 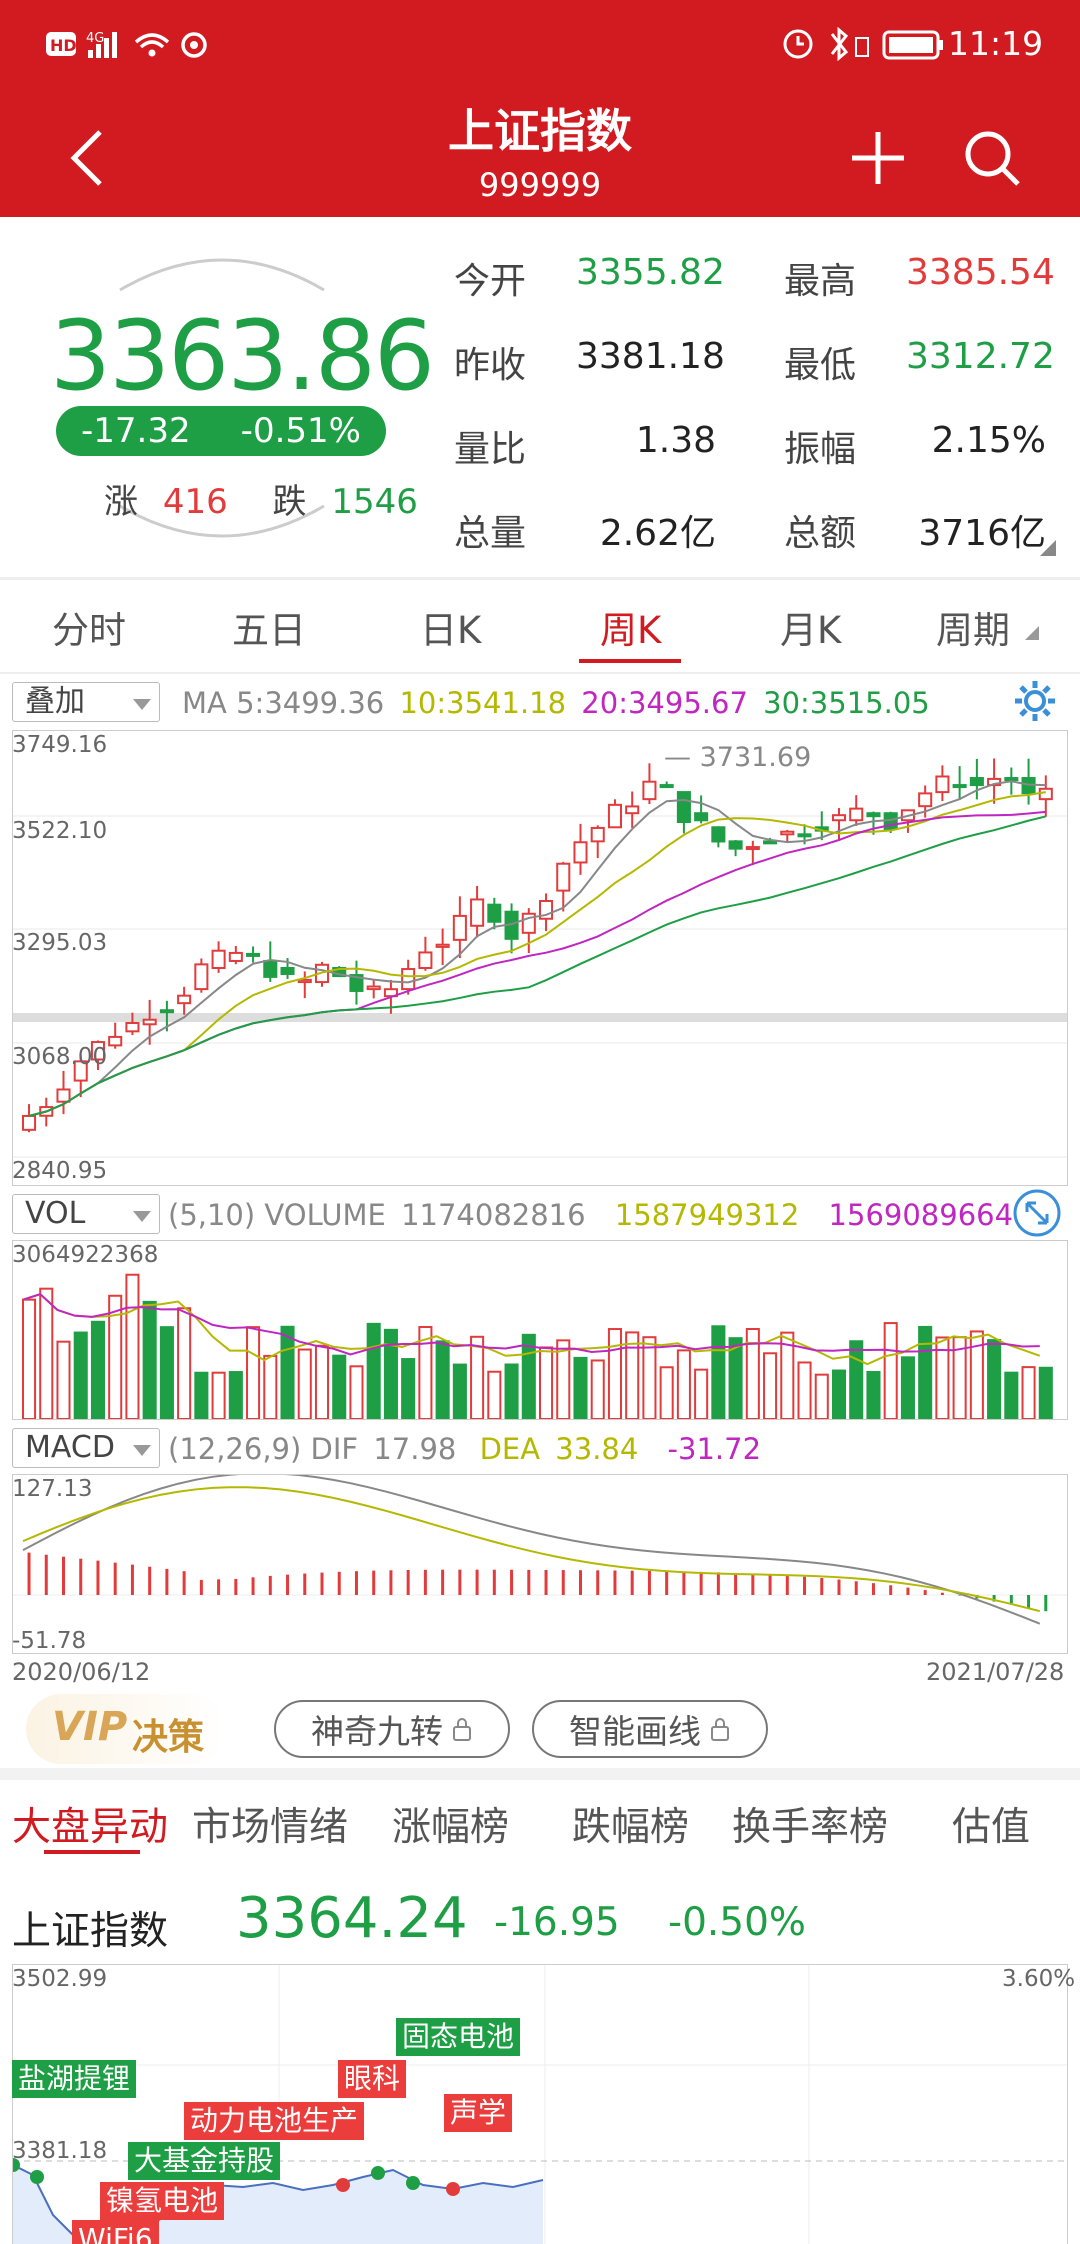 I want to click on vip-label: VIP, so click(x=90, y=1727).